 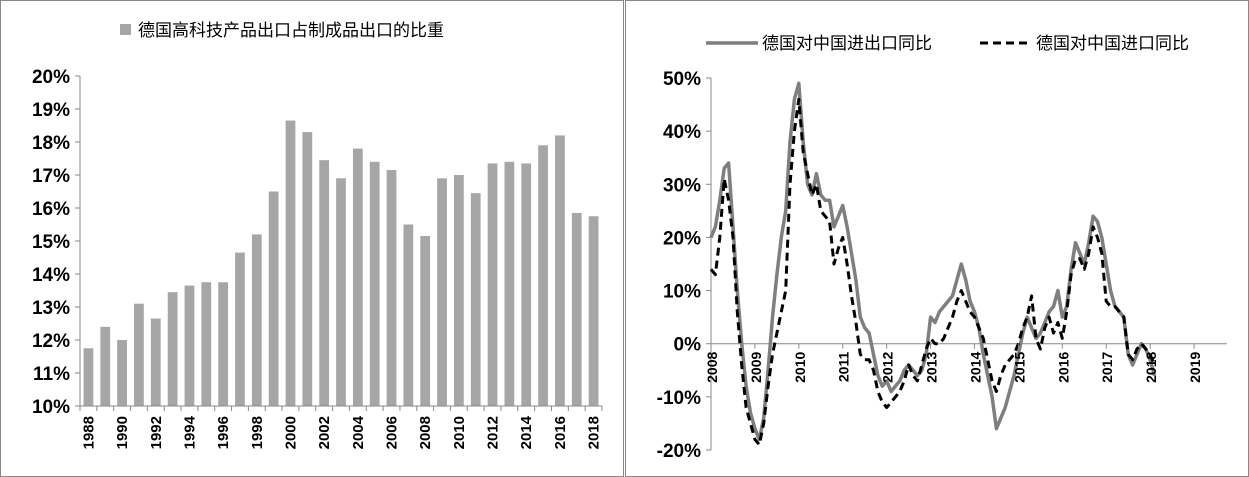 What do you see at coordinates (844, 367) in the screenshot?
I see `line-x-tick-label: 2011` at bounding box center [844, 367].